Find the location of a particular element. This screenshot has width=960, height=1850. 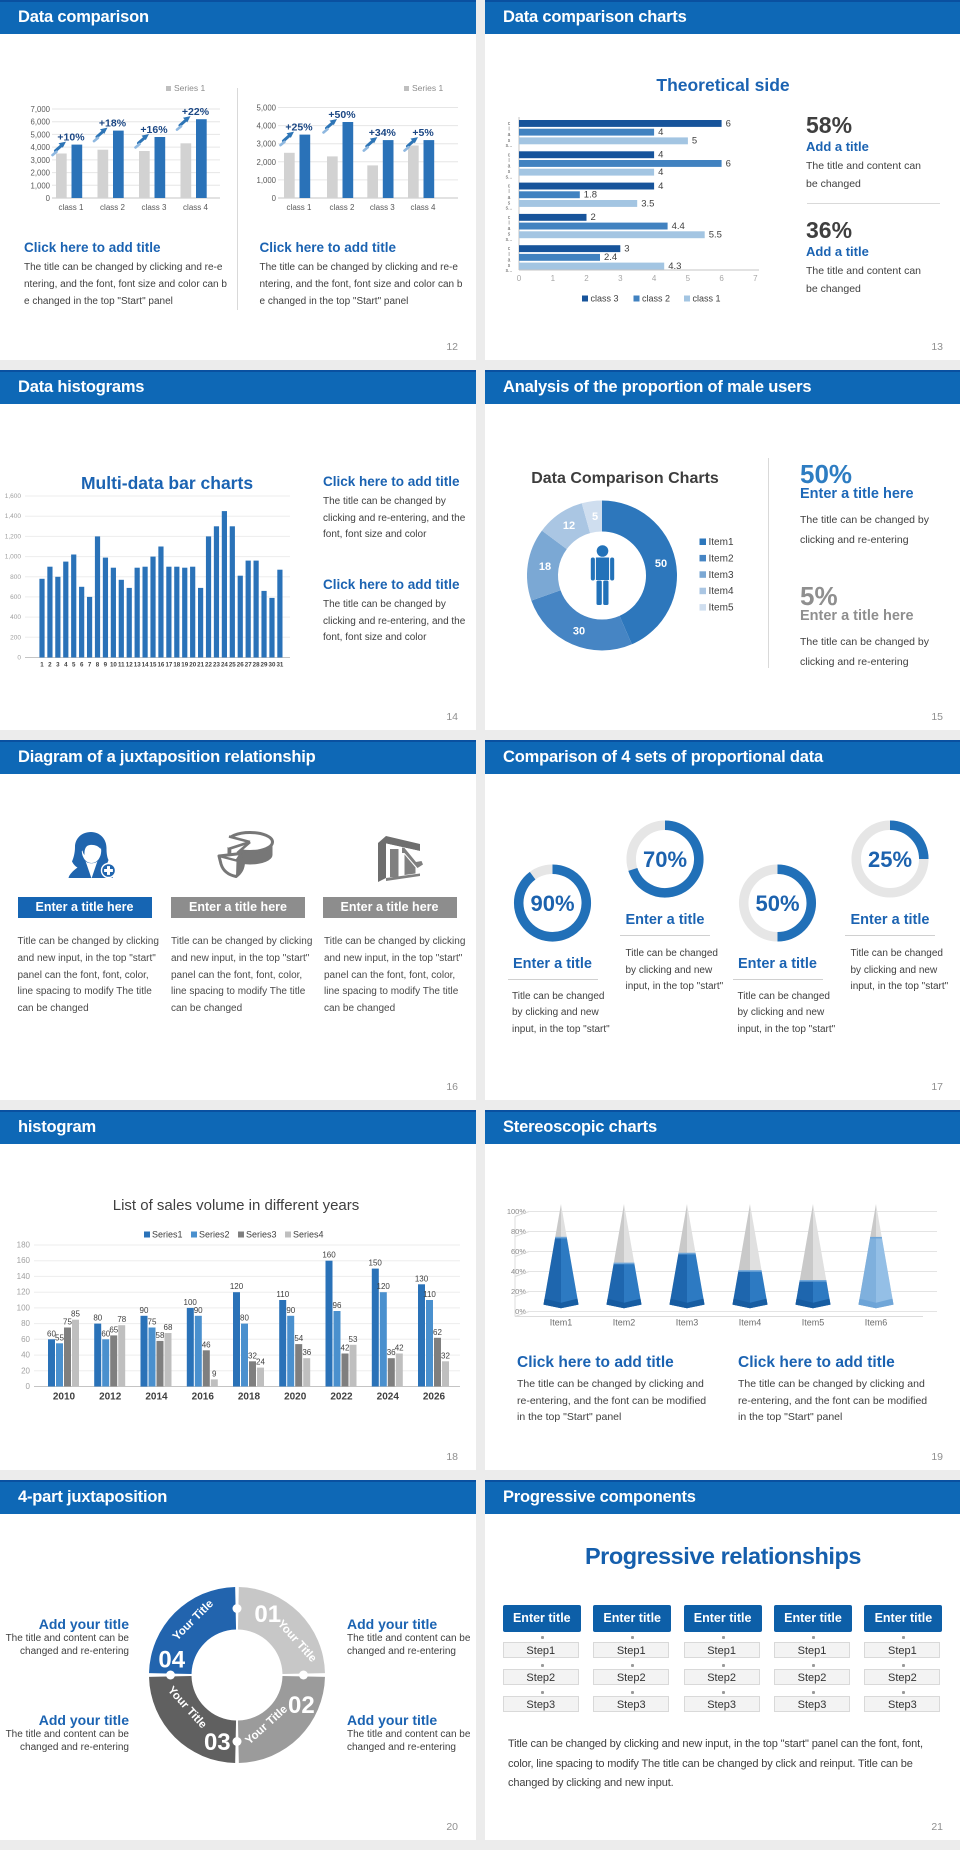

svg-text: 62 is located at coordinates (437, 1332).